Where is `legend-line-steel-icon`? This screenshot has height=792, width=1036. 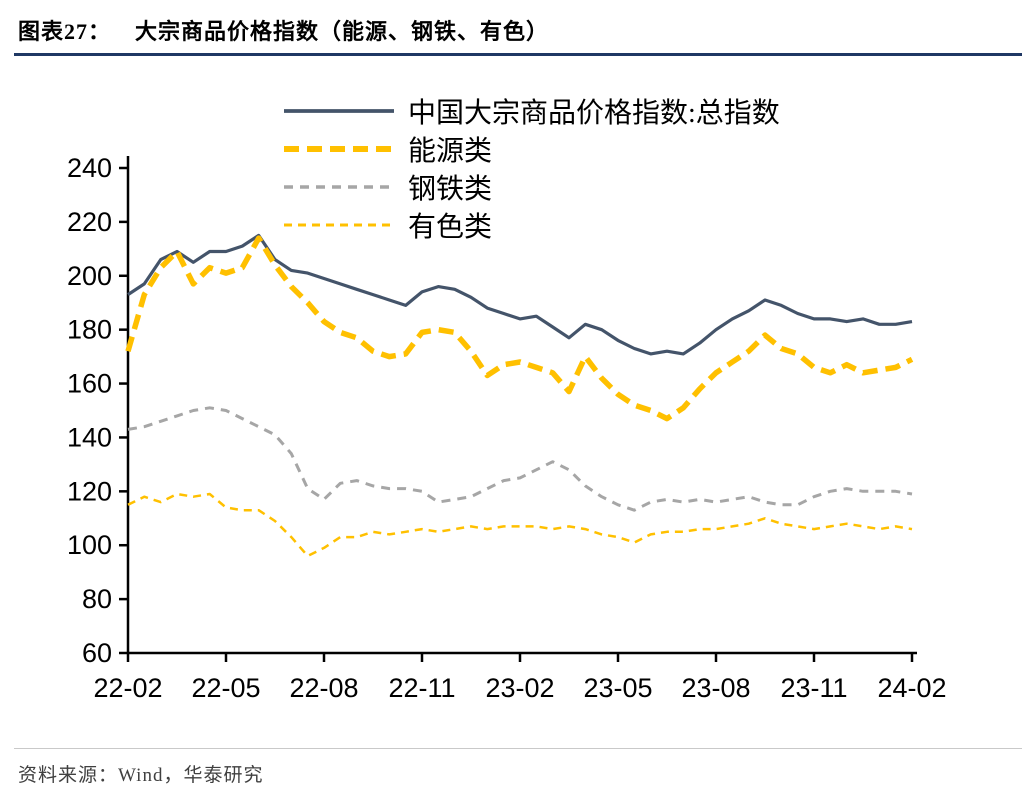 legend-line-steel-icon is located at coordinates (339, 187).